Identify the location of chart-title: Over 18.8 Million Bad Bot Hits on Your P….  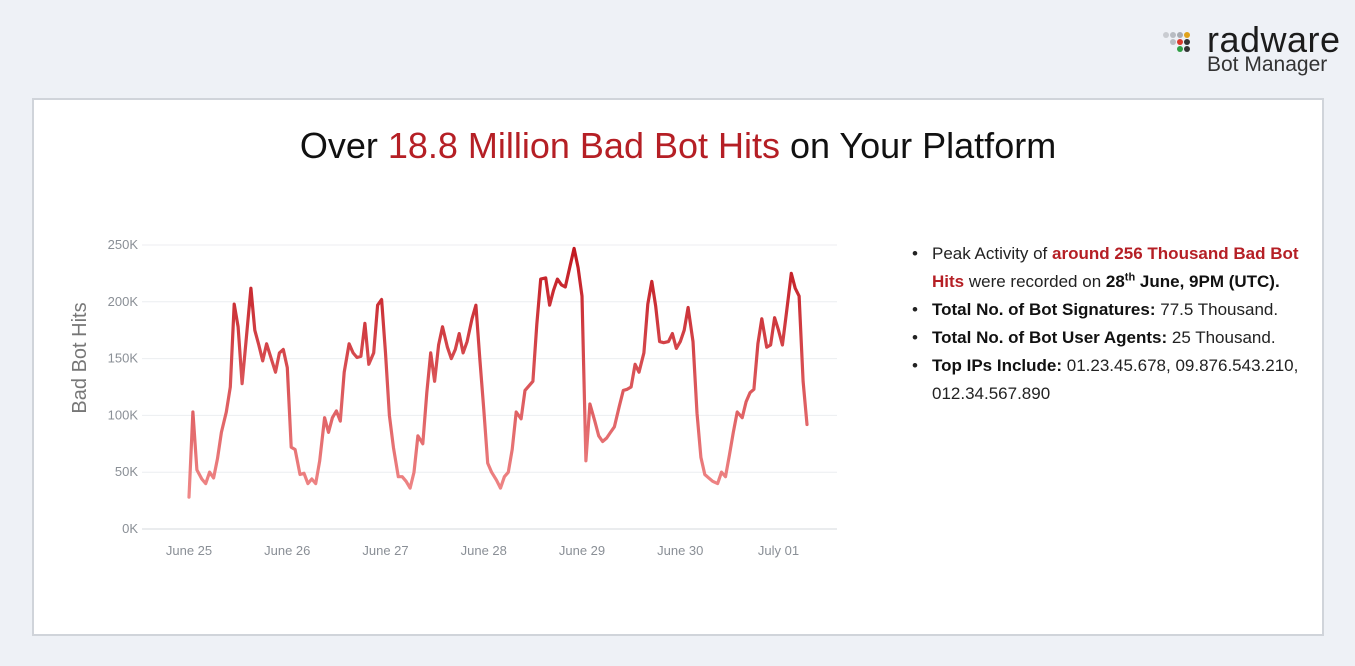
(678, 146).